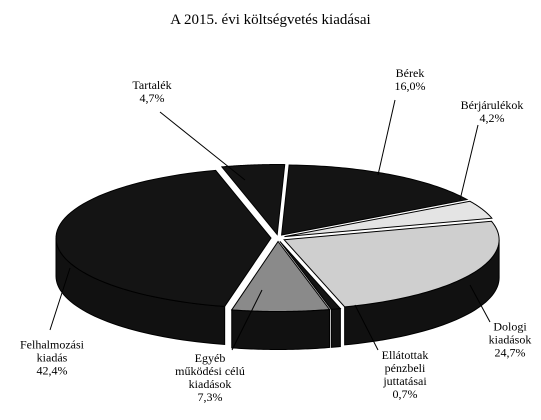 Image resolution: width=541 pixels, height=420 pixels. What do you see at coordinates (405, 394) in the screenshot?
I see `value-label: 0,7%` at bounding box center [405, 394].